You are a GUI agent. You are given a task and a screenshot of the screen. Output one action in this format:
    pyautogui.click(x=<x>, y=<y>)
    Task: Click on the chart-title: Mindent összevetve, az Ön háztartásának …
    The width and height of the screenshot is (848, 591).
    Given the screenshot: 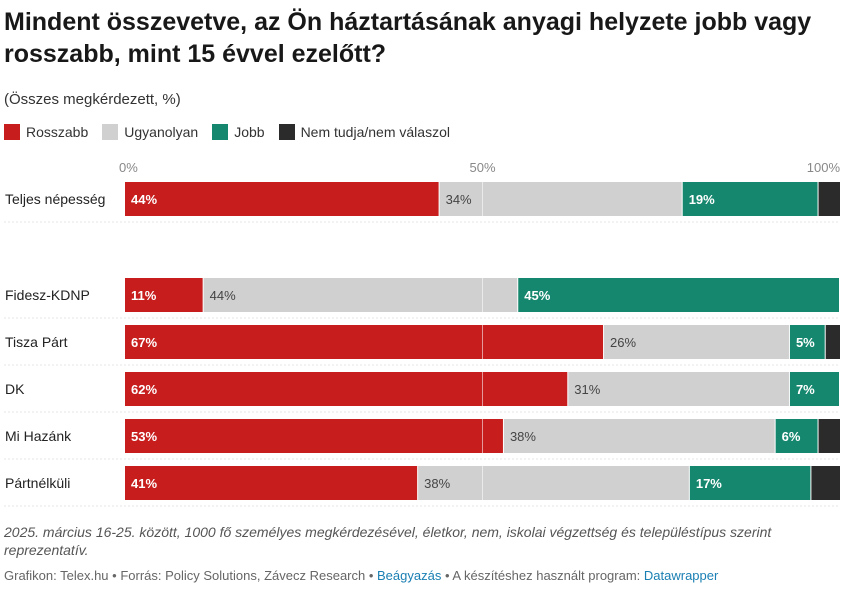 What is the action you would take?
    pyautogui.click(x=408, y=38)
    